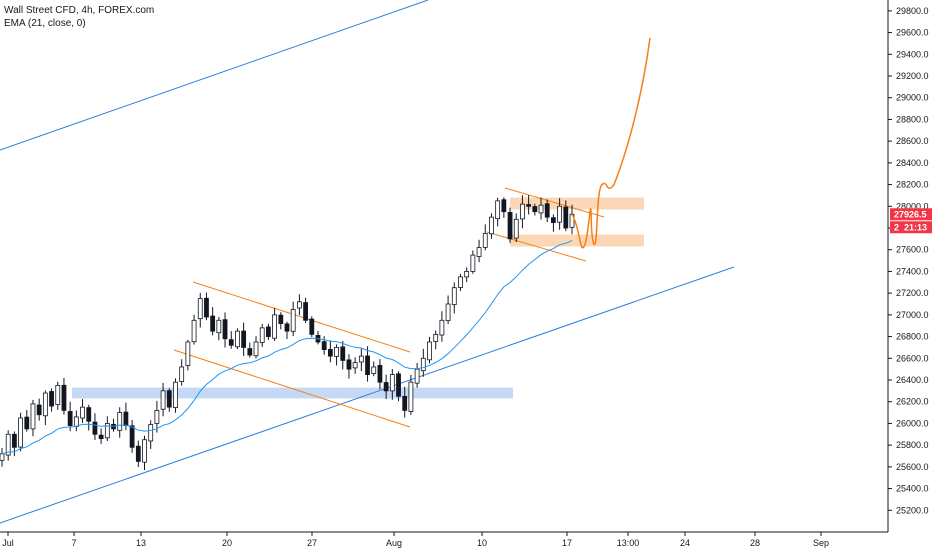  I want to click on price-tick-label: 26800.0, so click(912, 337).